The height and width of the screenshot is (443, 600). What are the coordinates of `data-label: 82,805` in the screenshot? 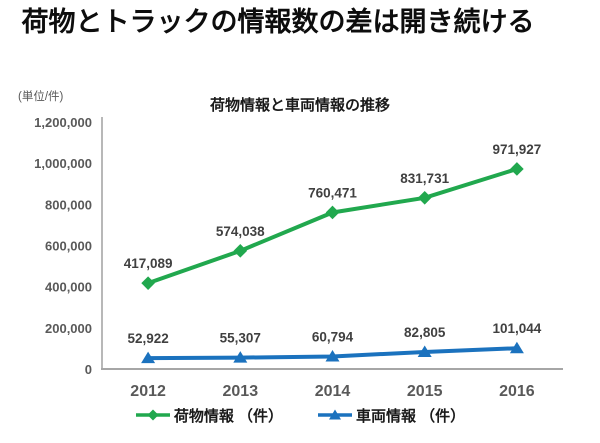 It's located at (425, 332).